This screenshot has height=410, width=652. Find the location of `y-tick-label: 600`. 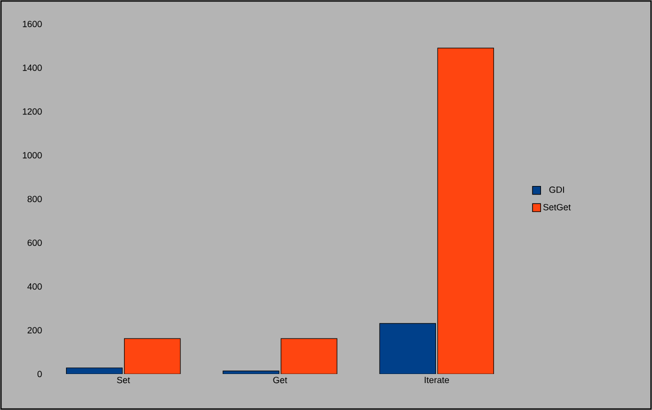

y-tick-label: 600 is located at coordinates (35, 243).